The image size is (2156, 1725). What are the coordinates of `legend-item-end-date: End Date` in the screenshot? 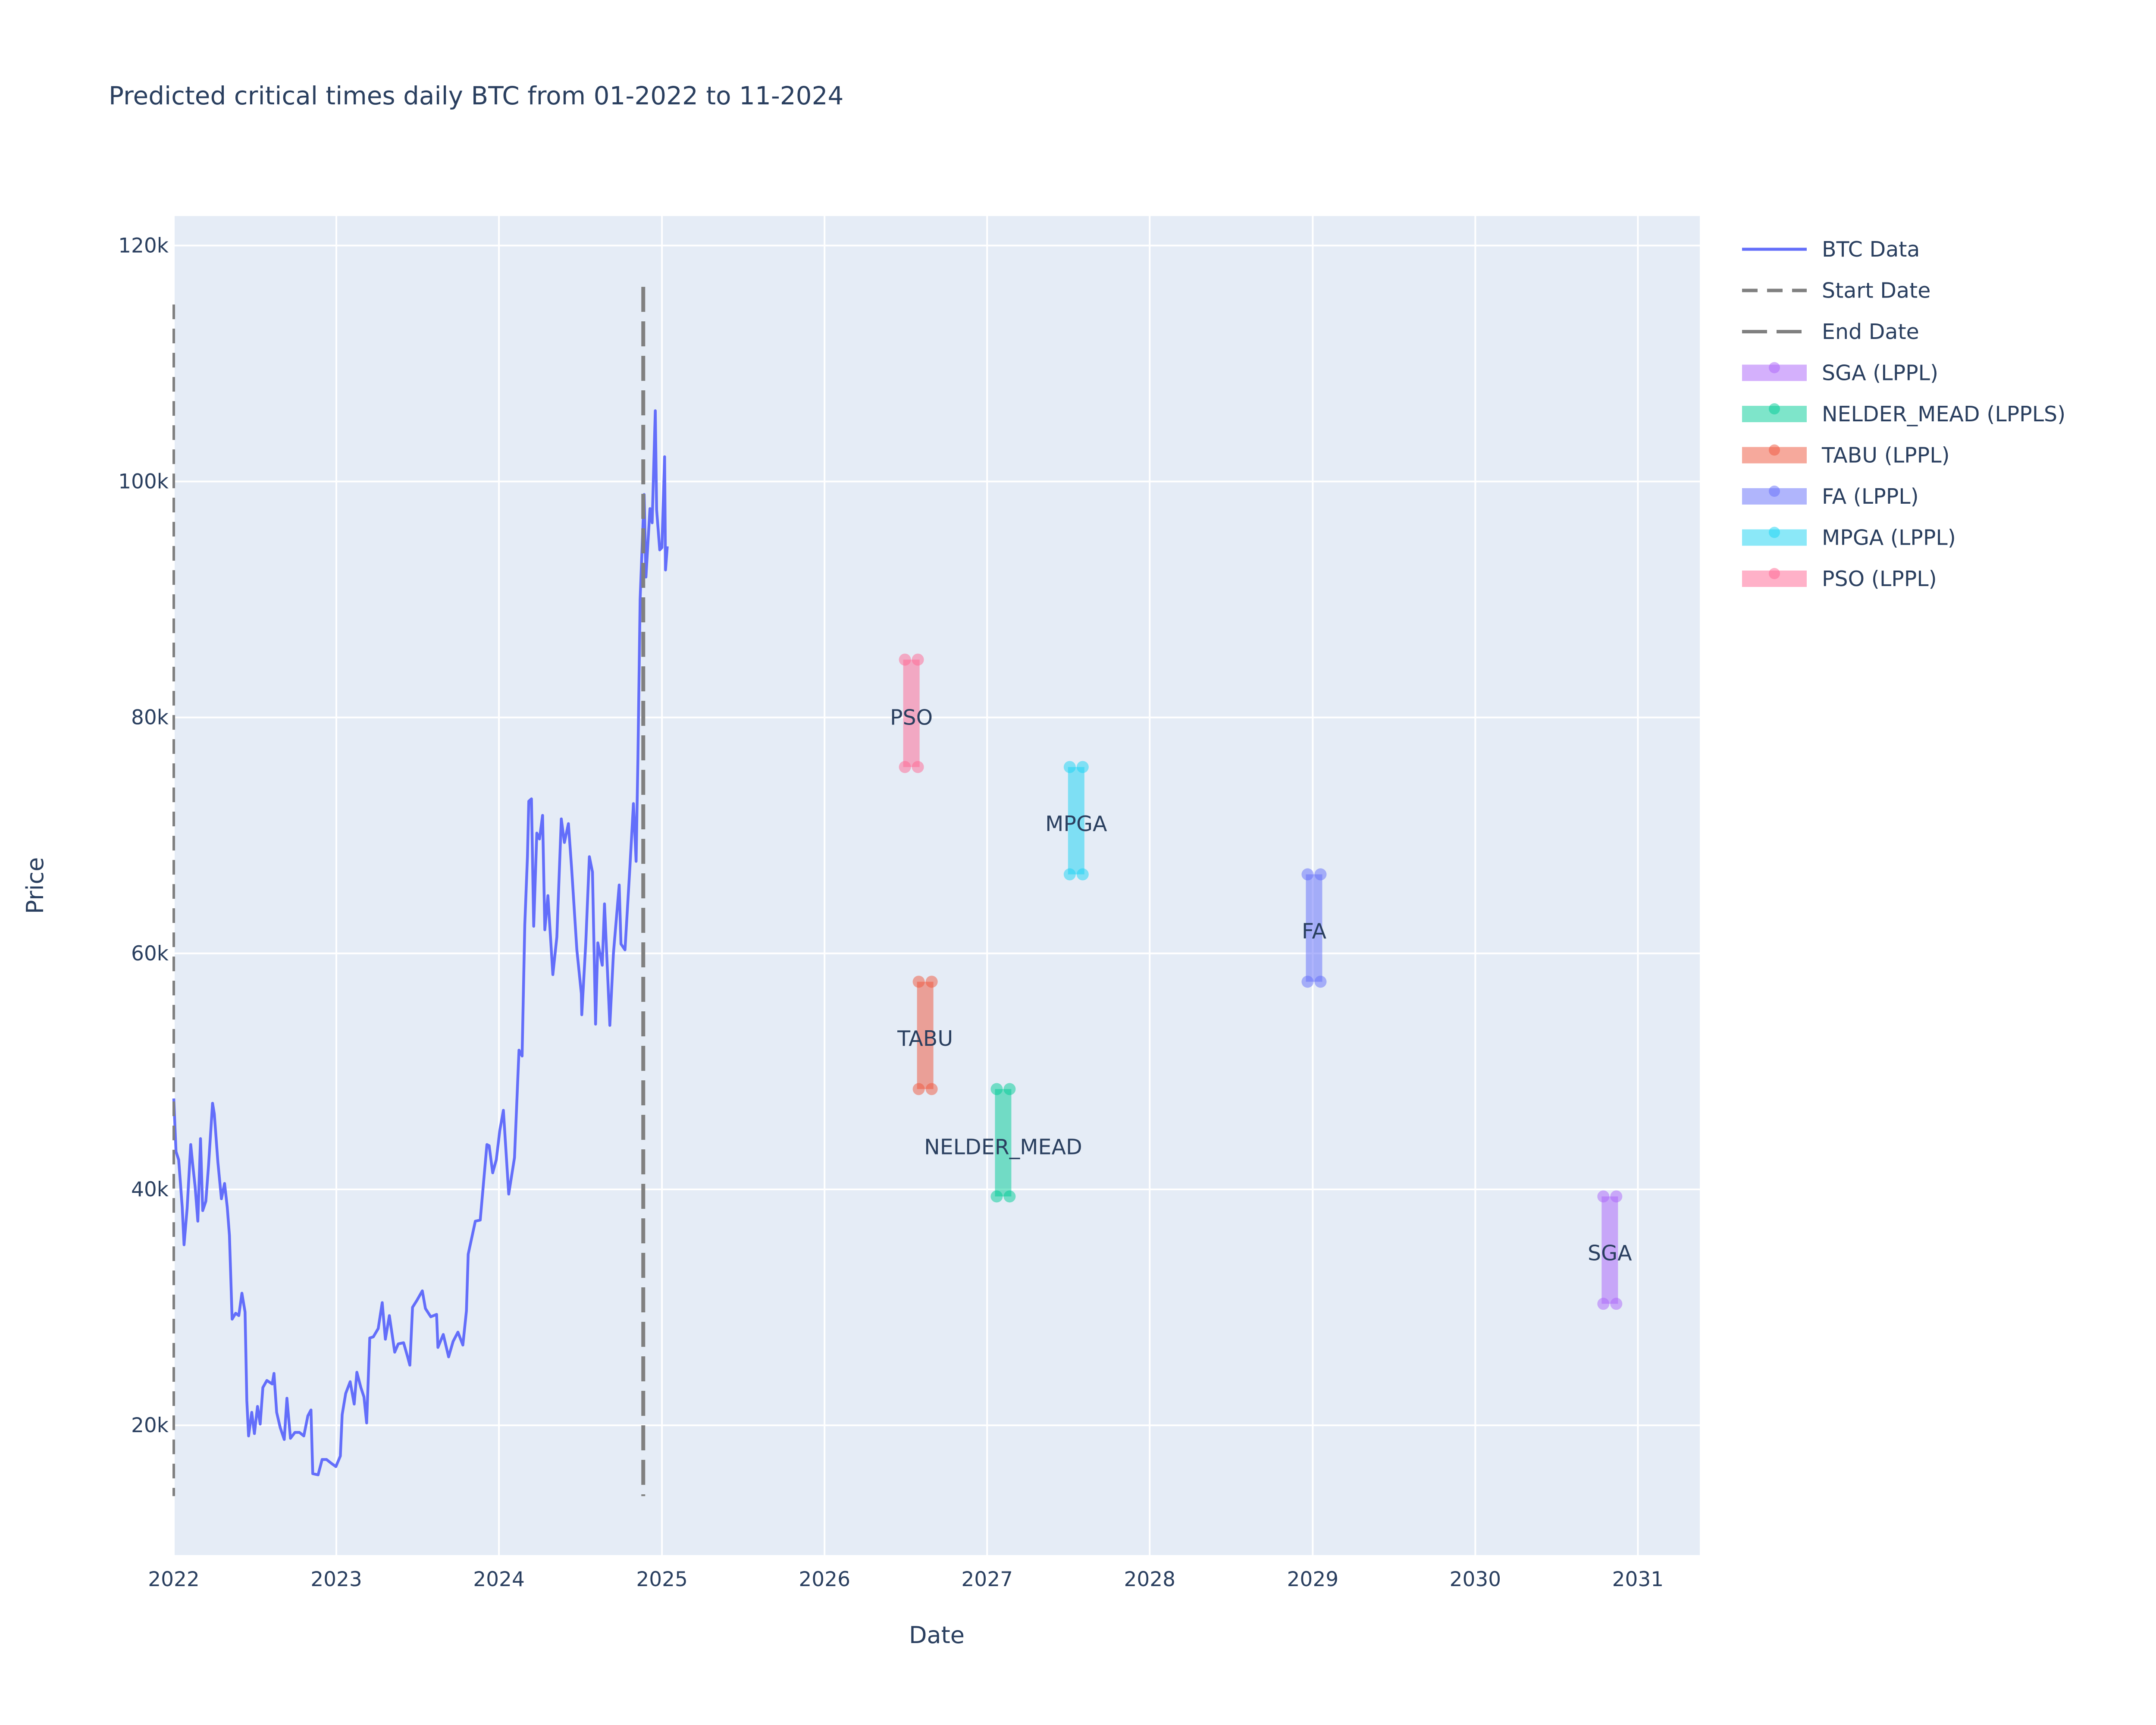 It's located at (1831, 332).